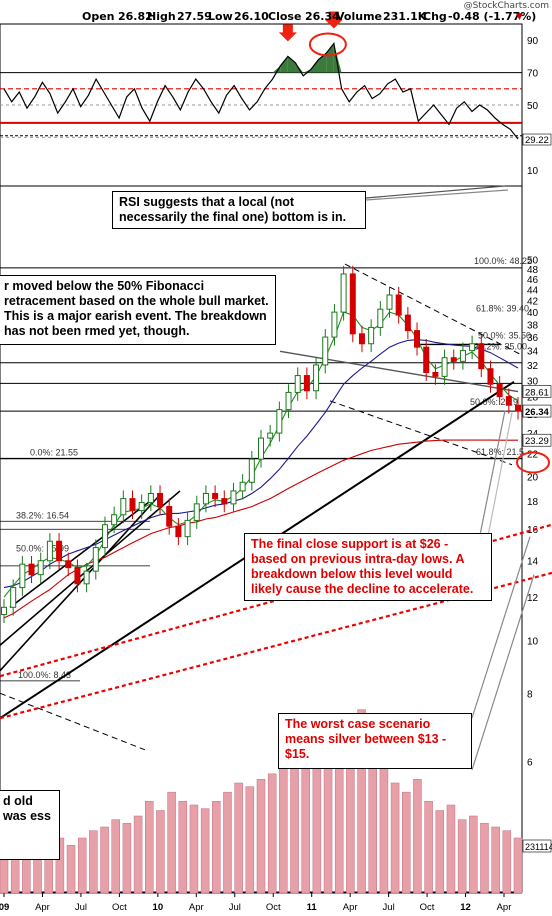 The height and width of the screenshot is (916, 552). What do you see at coordinates (44, 675) in the screenshot?
I see `fib-label: 100.0%: 8.43` at bounding box center [44, 675].